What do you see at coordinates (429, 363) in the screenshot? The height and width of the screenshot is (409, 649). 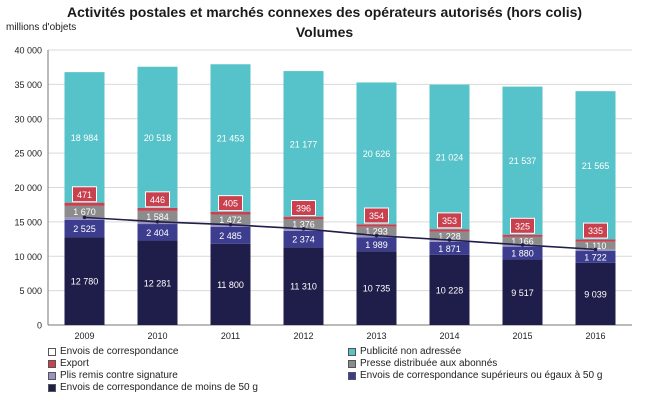 I see `legend-label: Presse distribuée aux abonnés` at bounding box center [429, 363].